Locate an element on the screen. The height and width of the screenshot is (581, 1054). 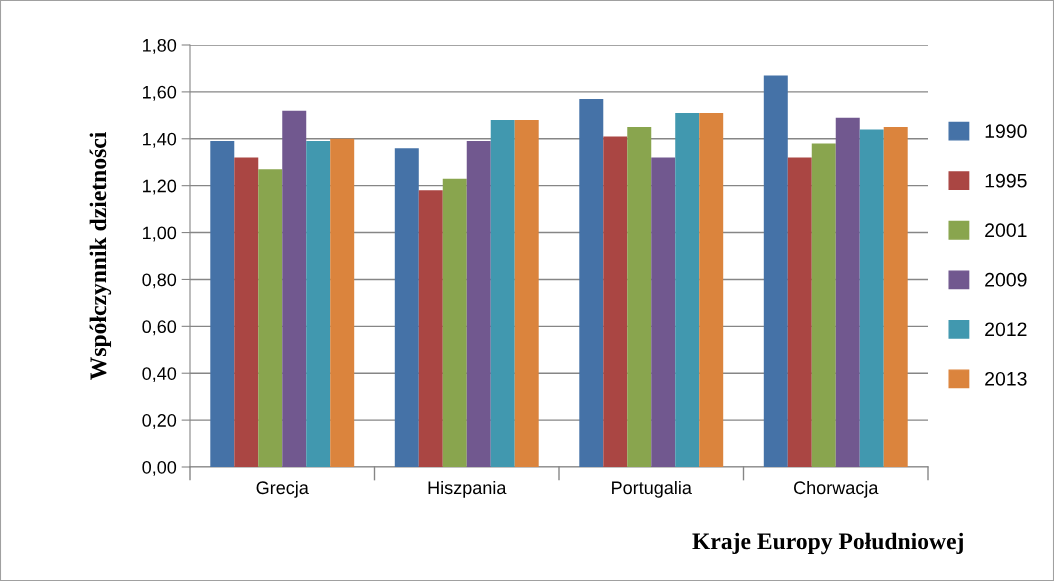
y-tick-label: 0,00 is located at coordinates (159, 468).